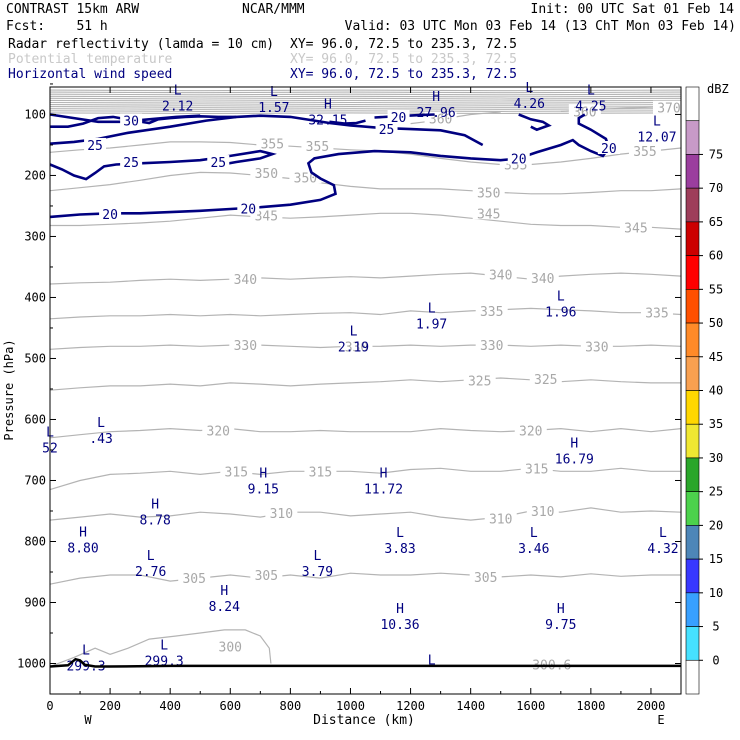  What do you see at coordinates (9, 389) in the screenshot?
I see `y-axis-label: Pressure (hPa)` at bounding box center [9, 389].